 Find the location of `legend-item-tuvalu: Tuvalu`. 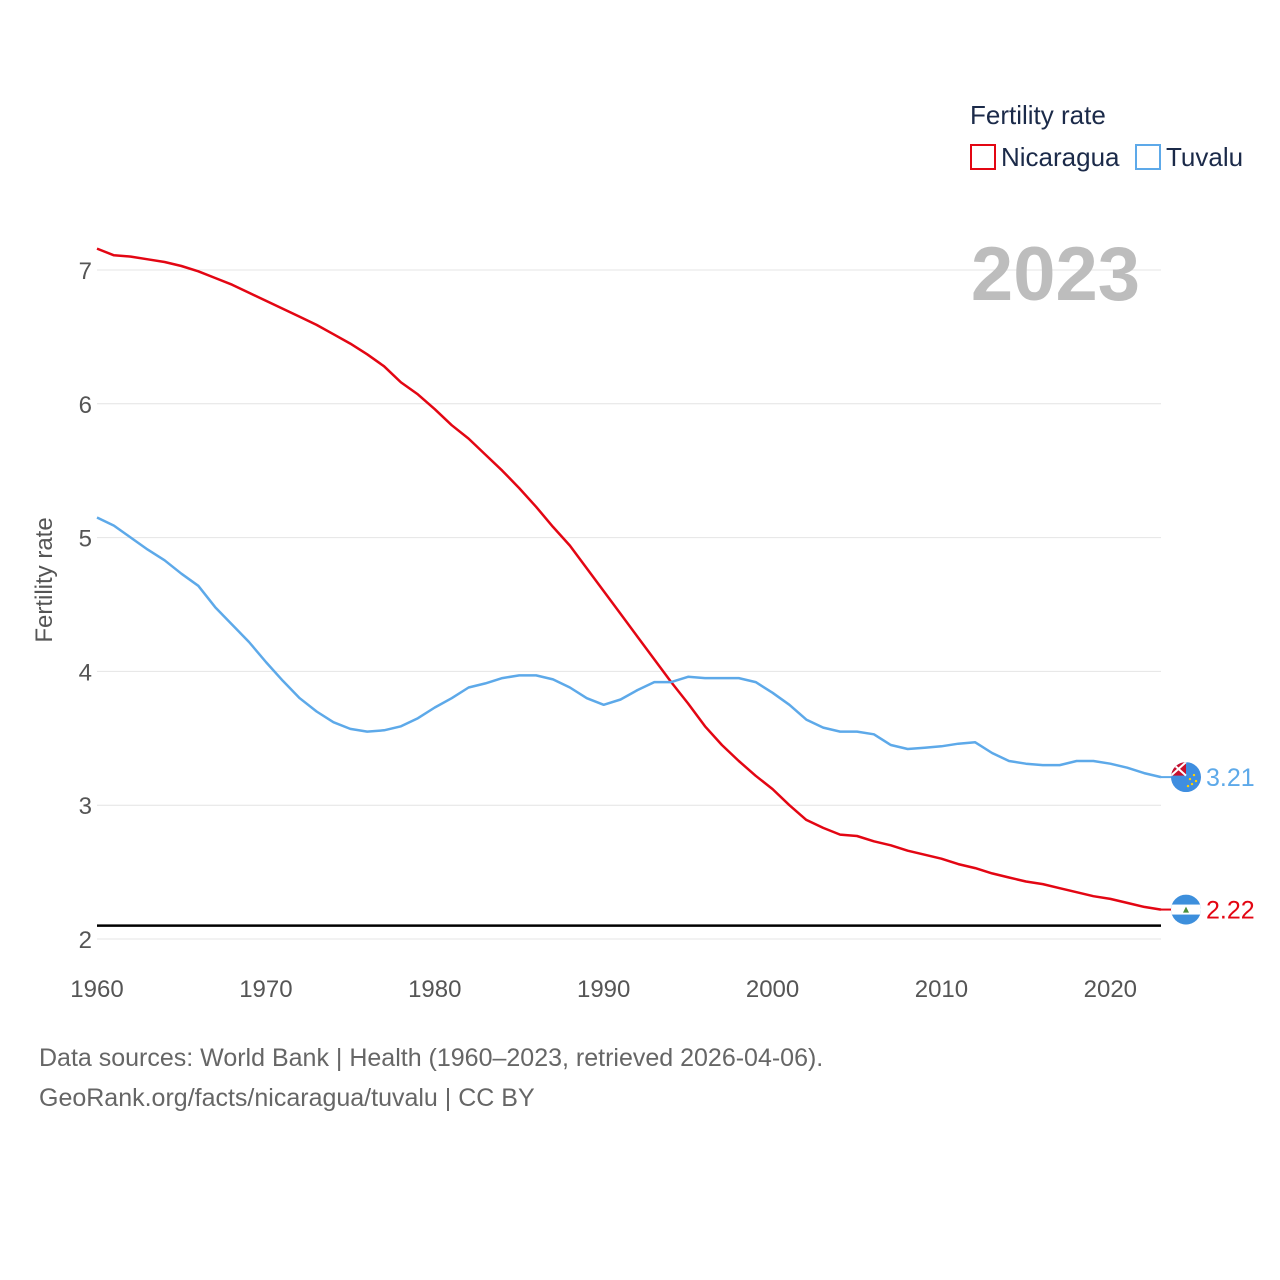

legend-item-tuvalu: Tuvalu is located at coordinates (1189, 157).